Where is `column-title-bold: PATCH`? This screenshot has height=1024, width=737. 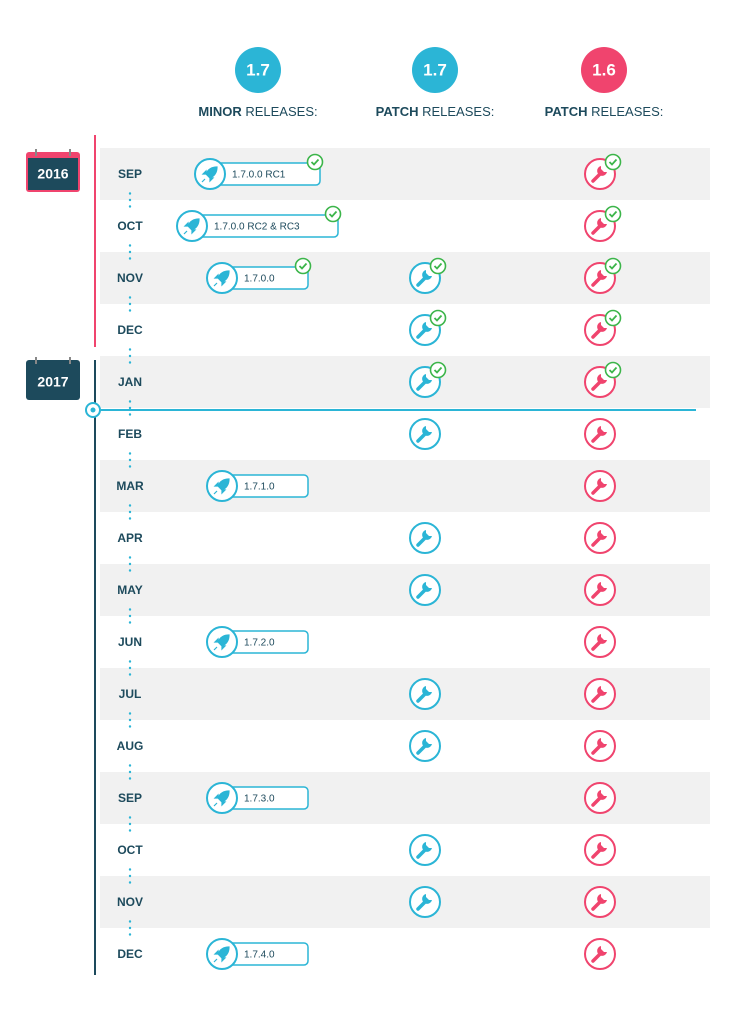
column-title-bold: PATCH is located at coordinates (568, 111).